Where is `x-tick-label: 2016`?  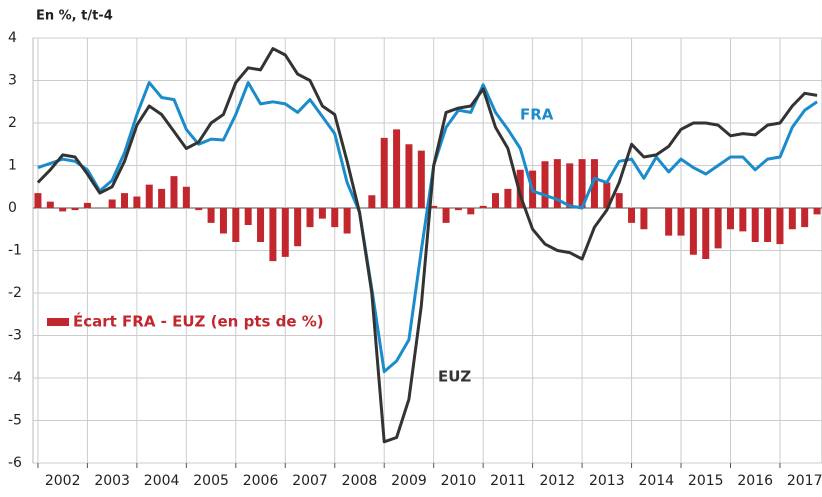
x-tick-label: 2016 is located at coordinates (755, 481).